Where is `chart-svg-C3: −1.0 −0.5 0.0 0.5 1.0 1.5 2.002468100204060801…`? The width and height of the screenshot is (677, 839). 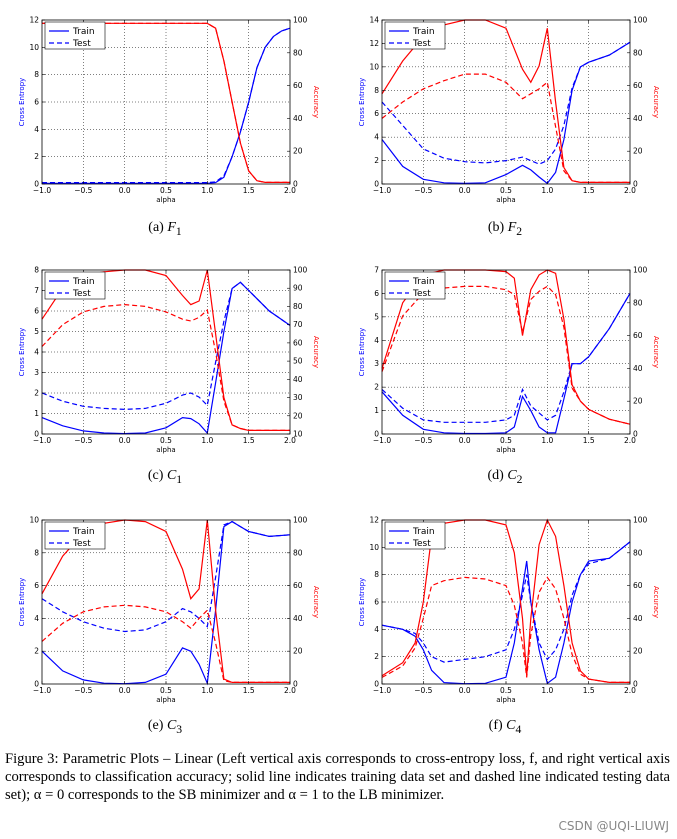
chart-svg-C3: −1.0 −0.5 0.0 0.5 1.0 1.5 2.002468100204060801… is located at coordinates (169, 610).